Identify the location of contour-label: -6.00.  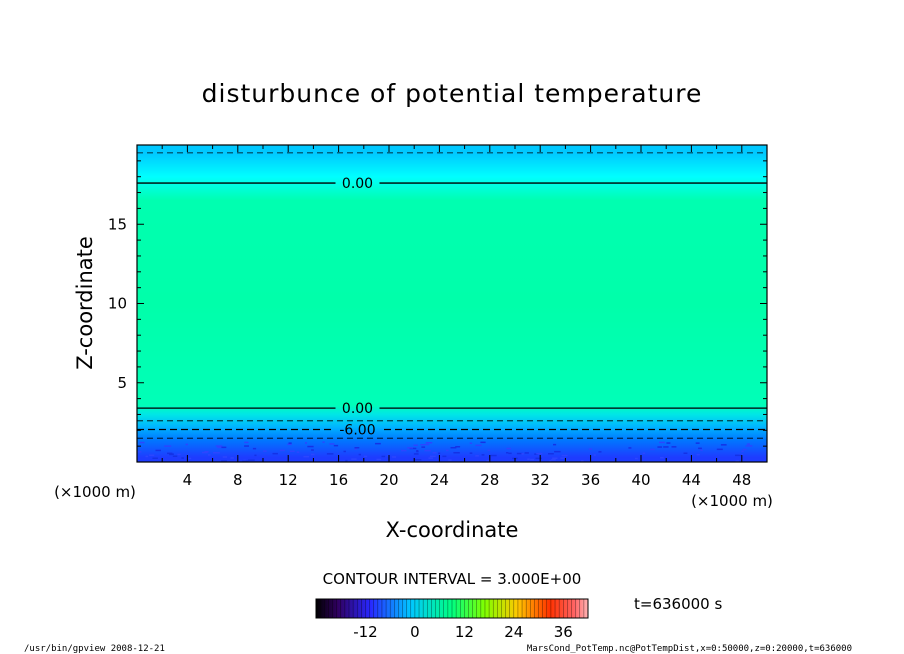
(357, 431).